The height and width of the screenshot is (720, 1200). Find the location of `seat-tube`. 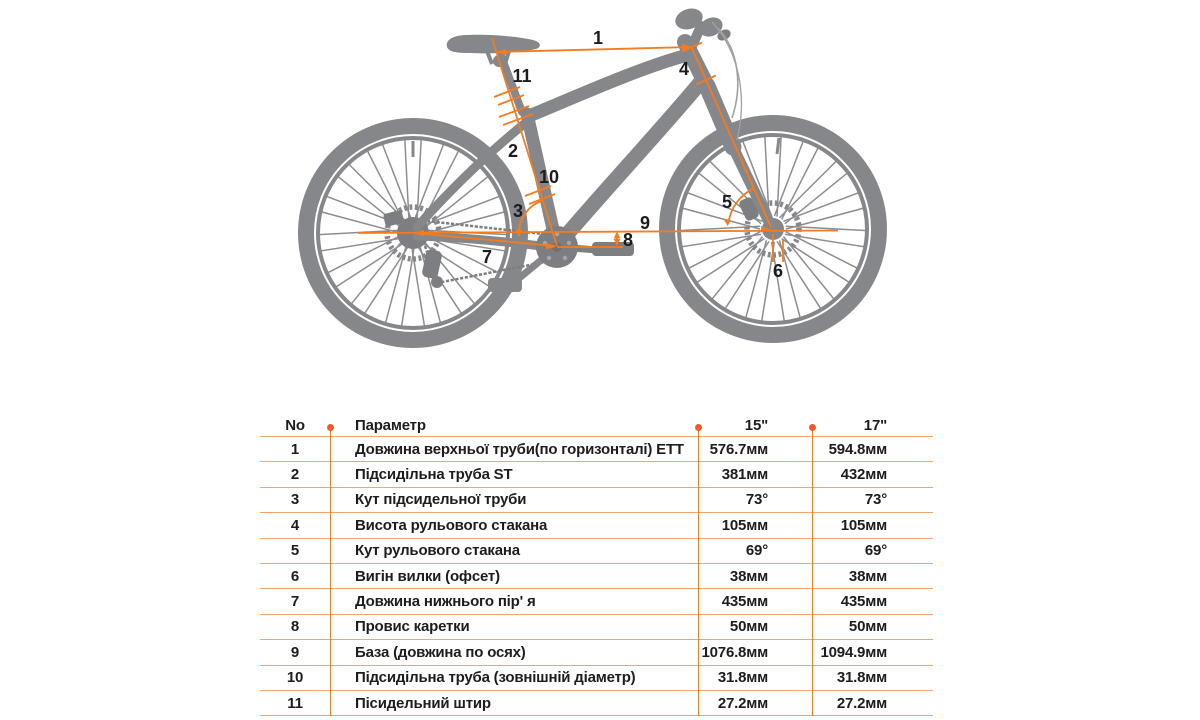

seat-tube is located at coordinates (542, 180).